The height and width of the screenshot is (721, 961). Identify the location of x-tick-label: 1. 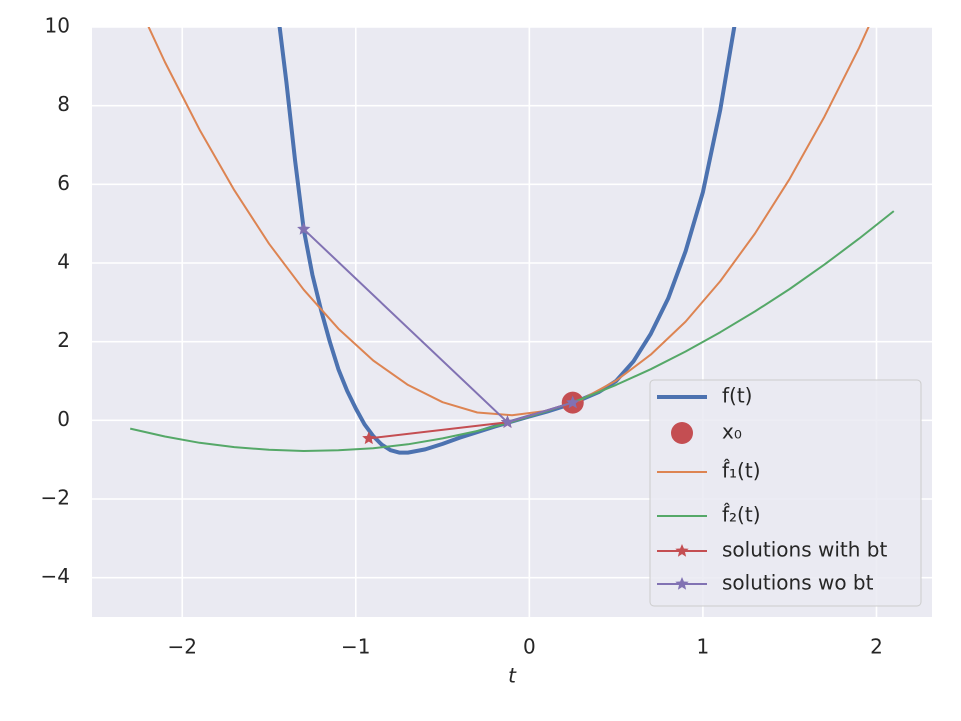
(703, 647).